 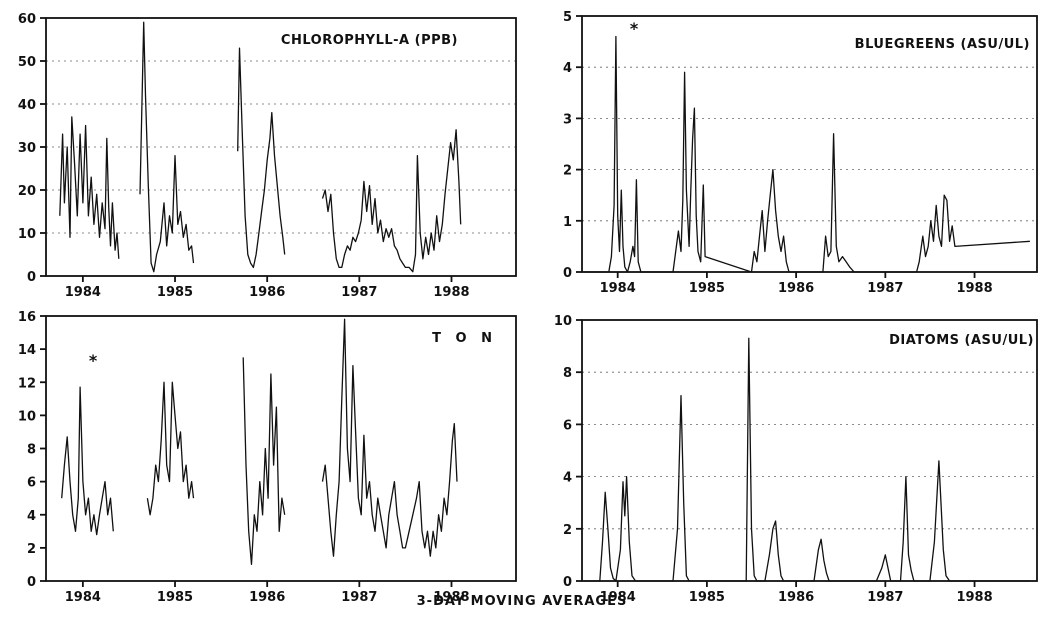 I want to click on chart-title-diatoms: DIATOMS (ASU/UL), so click(x=961, y=340).